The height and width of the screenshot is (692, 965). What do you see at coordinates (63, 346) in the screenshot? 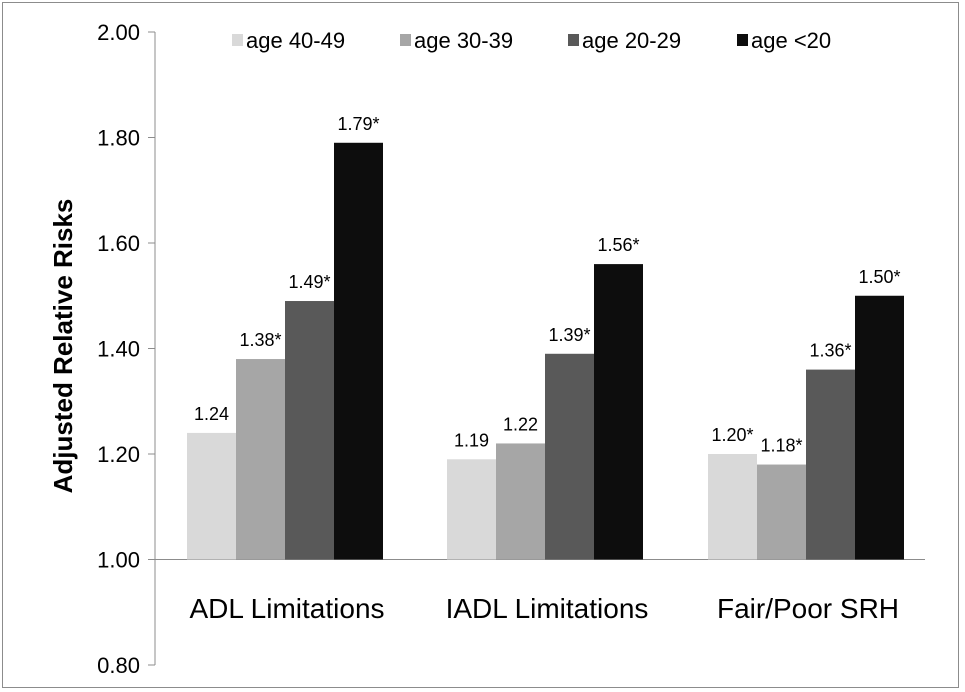
I see `y-axis-title: Adjusted Relative Risks` at bounding box center [63, 346].